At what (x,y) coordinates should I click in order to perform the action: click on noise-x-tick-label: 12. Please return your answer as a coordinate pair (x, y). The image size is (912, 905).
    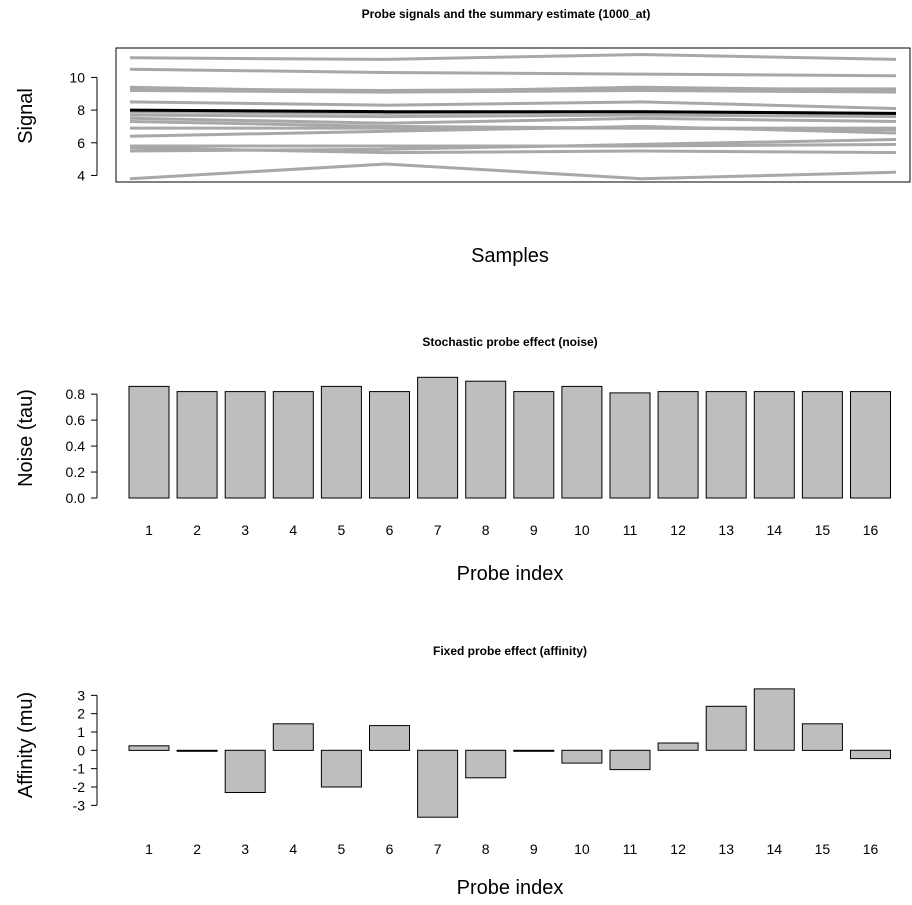
    Looking at the image, I should click on (678, 530).